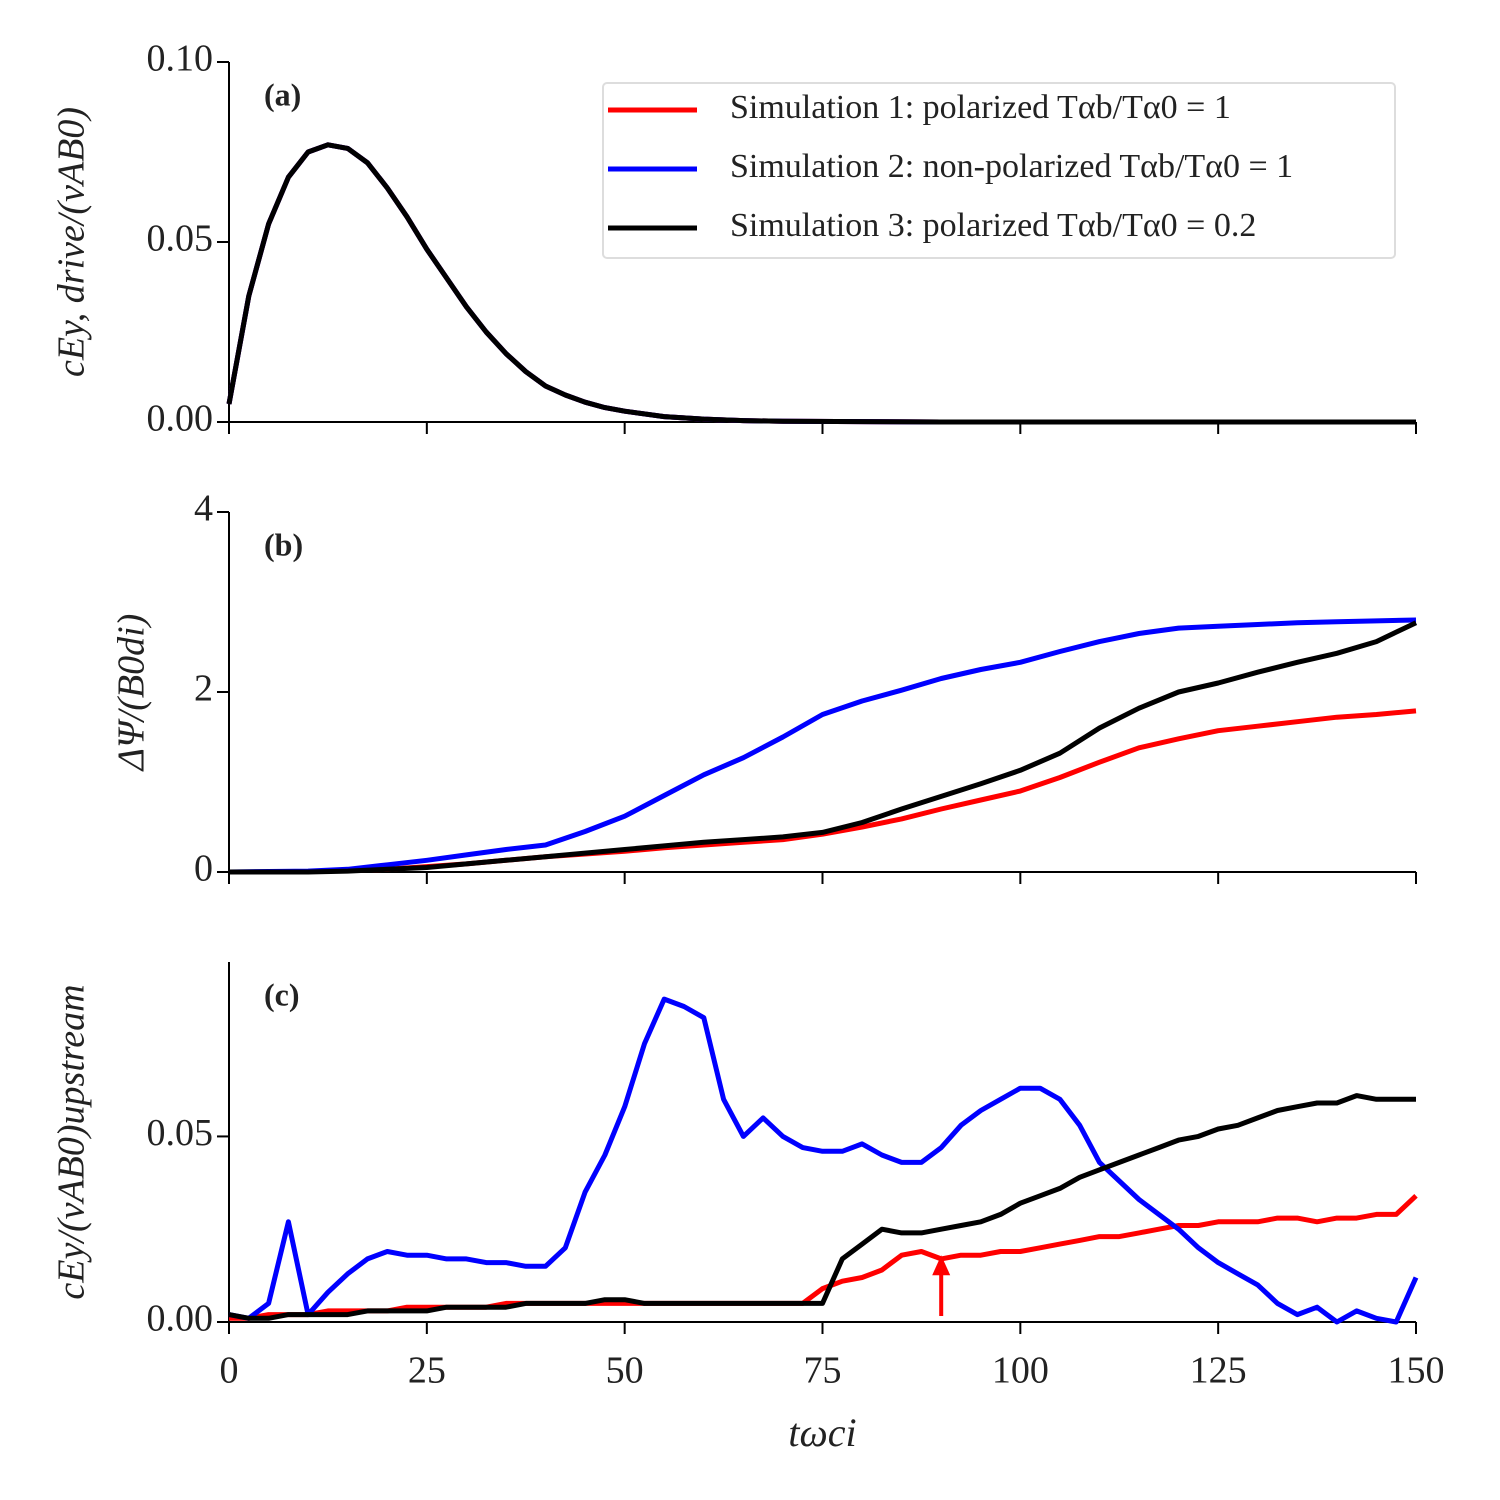 The width and height of the screenshot is (1500, 1500). Describe the element at coordinates (72, 1141) in the screenshot. I see `y-axis-label: cEy/(vAB0)upstream` at that location.